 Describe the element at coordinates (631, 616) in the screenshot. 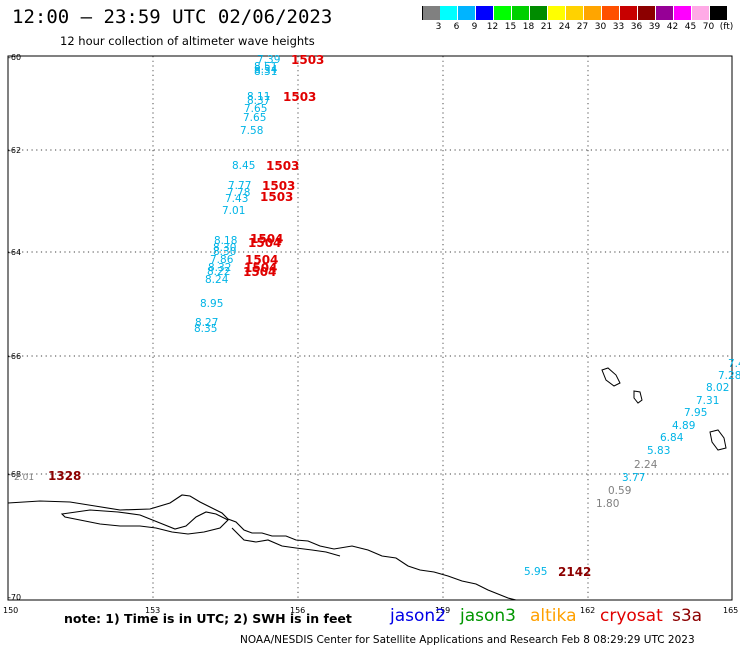

I see `mission-cryosat: cryosat` at that location.